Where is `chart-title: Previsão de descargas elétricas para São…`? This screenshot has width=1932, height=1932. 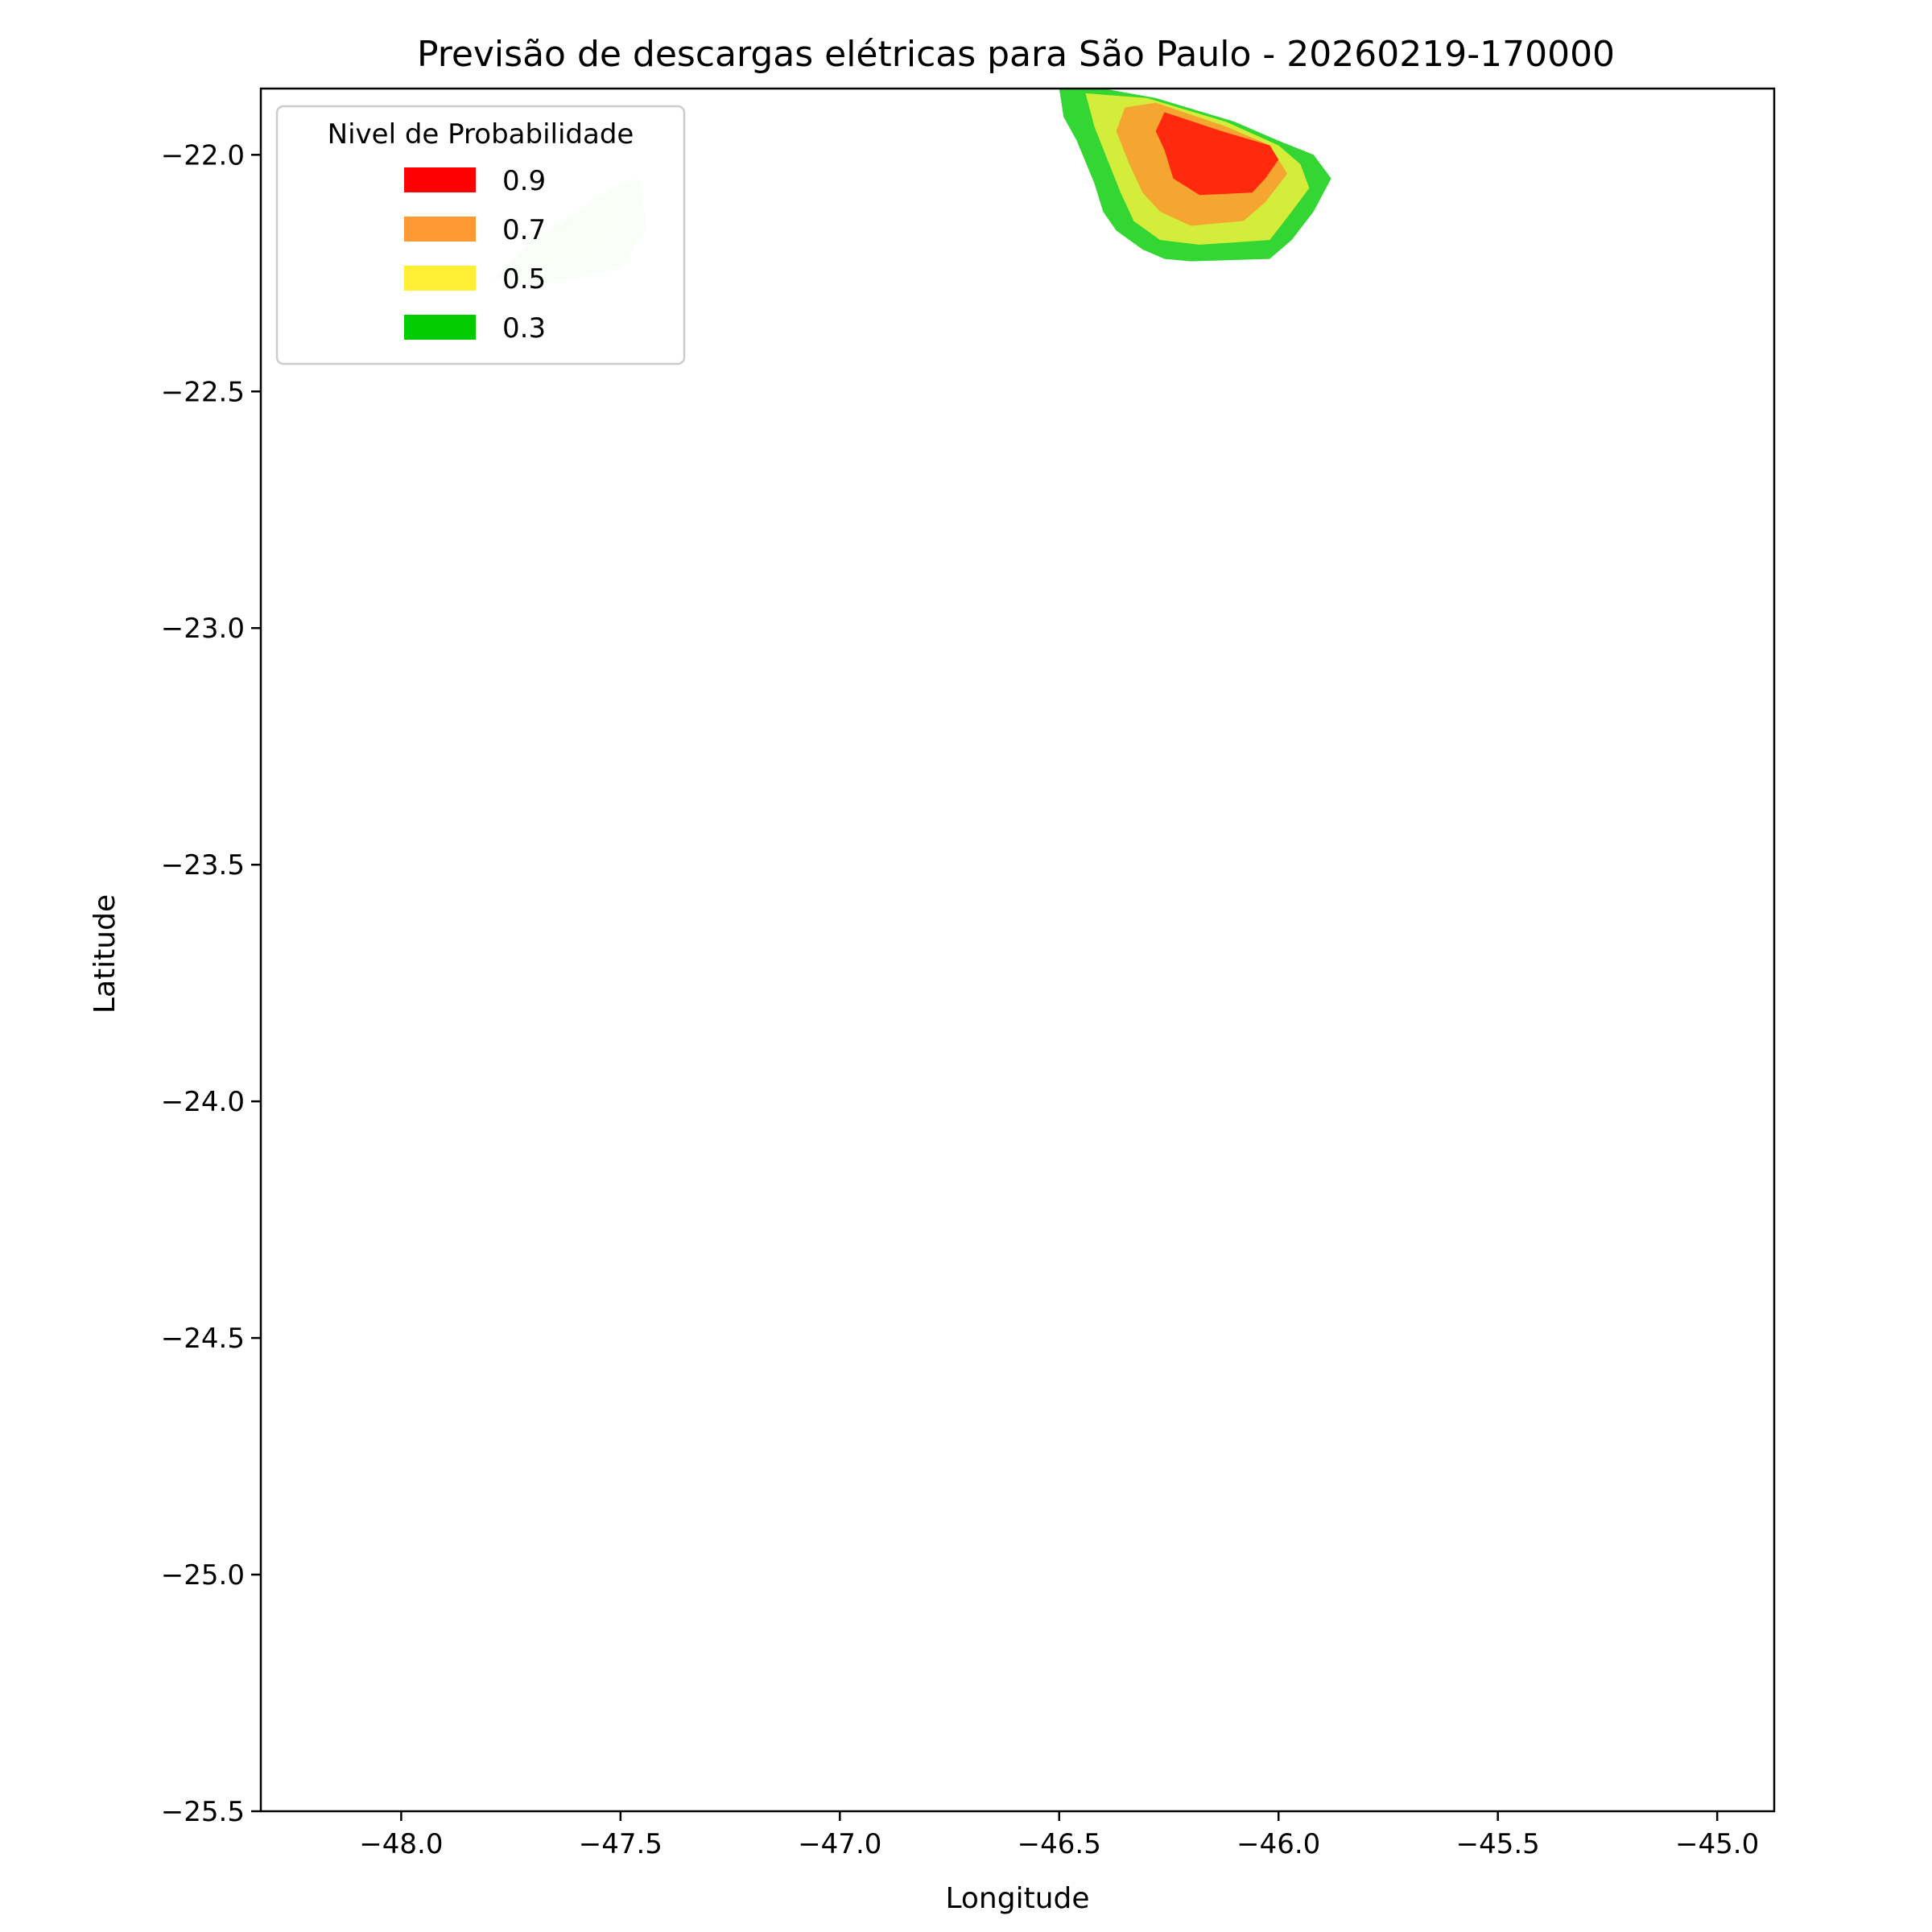 chart-title: Previsão de descargas elétricas para São… is located at coordinates (1016, 54).